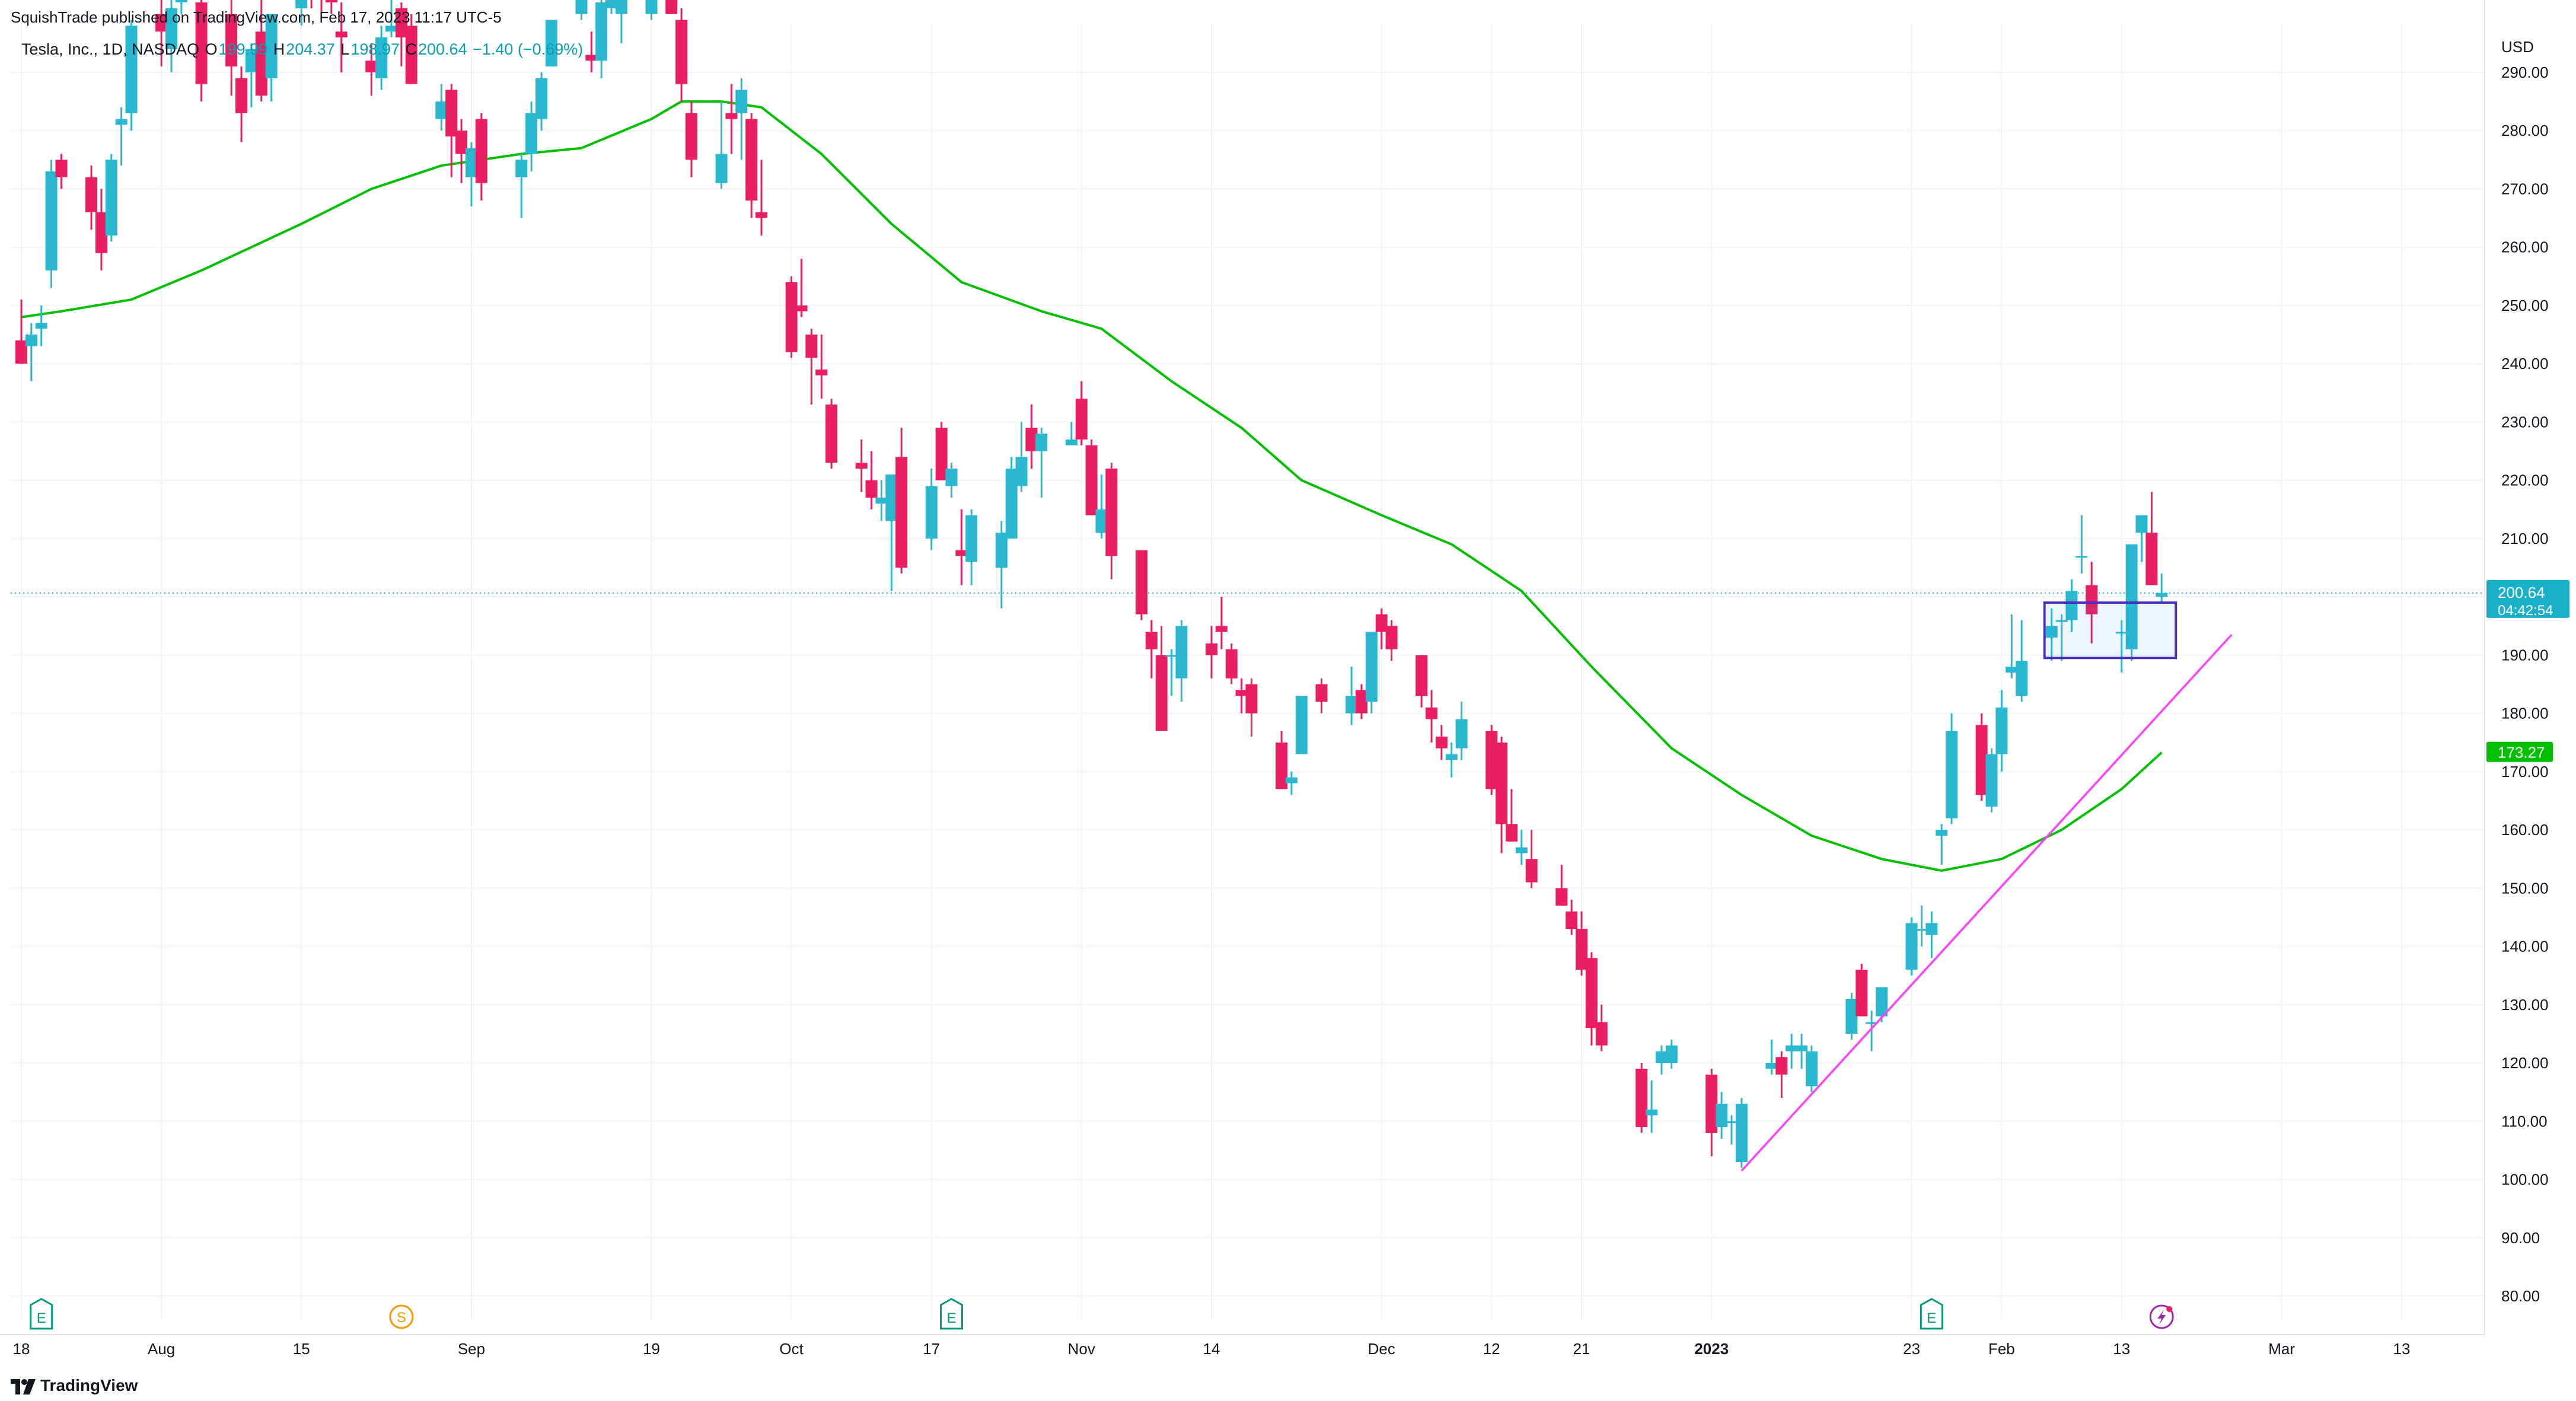 The image size is (2576, 1401). What do you see at coordinates (111, 49) in the screenshot?
I see `symbol-name: Tesla, Inc., 1D, NASDAQ` at bounding box center [111, 49].